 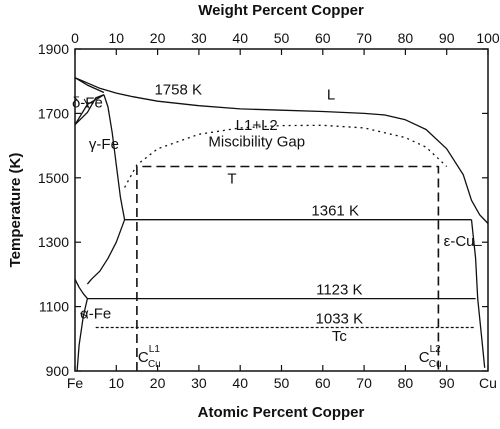 What do you see at coordinates (331, 95) in the screenshot?
I see `annotation-label: L` at bounding box center [331, 95].